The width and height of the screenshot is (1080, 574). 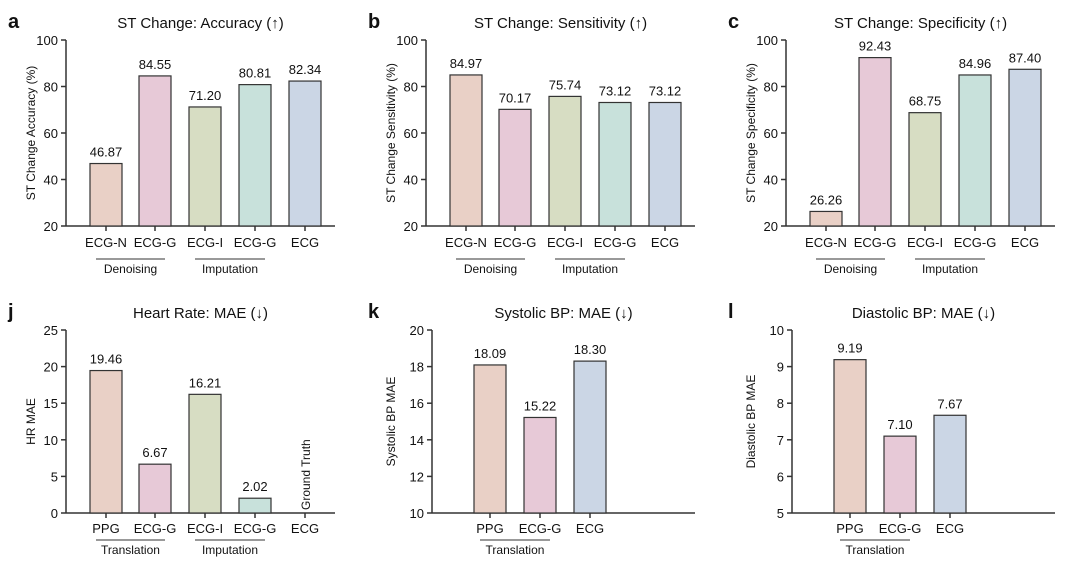 I want to click on data-label: 18.09, so click(x=490, y=353).